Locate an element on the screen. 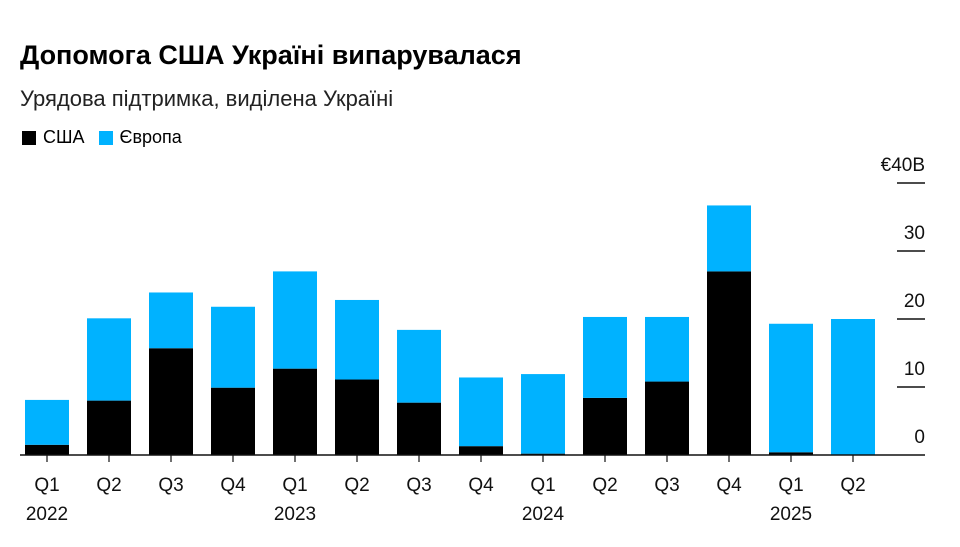  chart-subtitle: Урядова підтримка, виділена Україні is located at coordinates (207, 98).